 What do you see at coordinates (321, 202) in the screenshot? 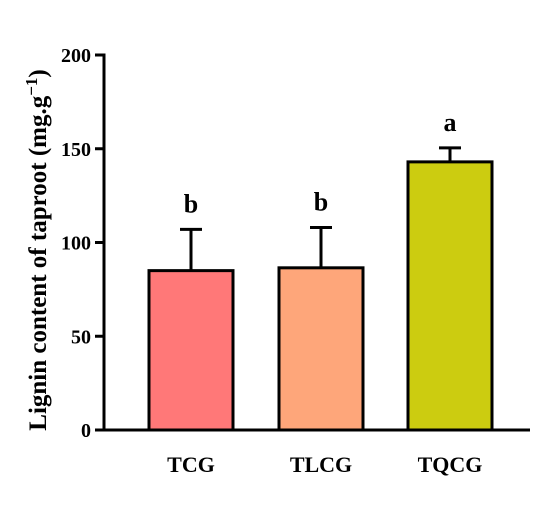
I see `significance-label-tlcg: b` at bounding box center [321, 202].